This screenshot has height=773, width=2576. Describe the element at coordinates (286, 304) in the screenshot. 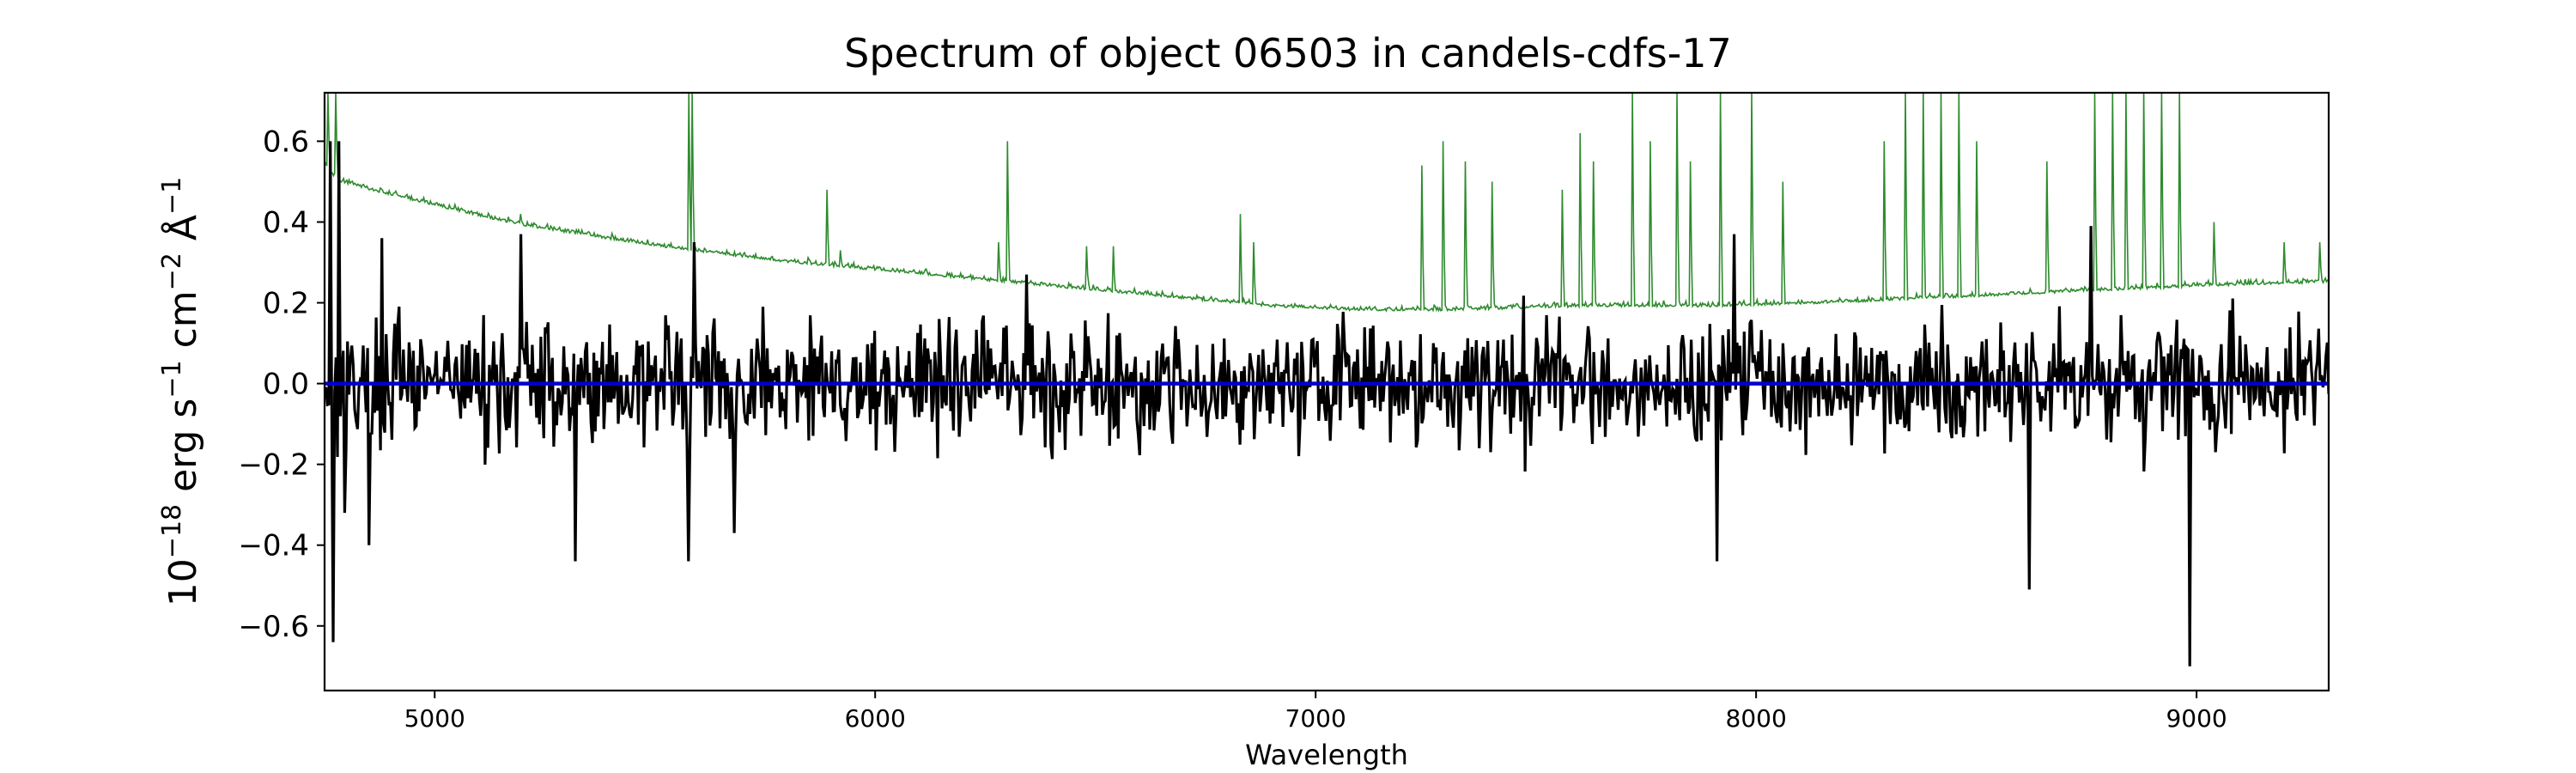

I see `y-tick-label: 0.2` at that location.